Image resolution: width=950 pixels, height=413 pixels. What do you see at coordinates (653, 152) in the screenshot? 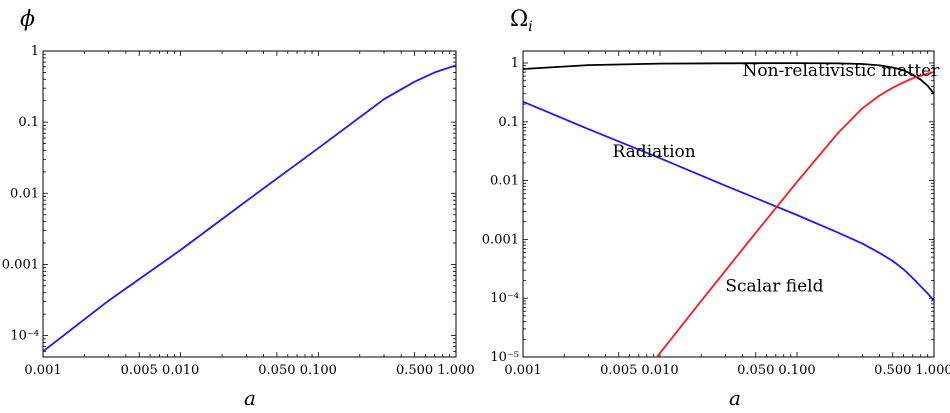
I see `series-annotation: Radiation` at bounding box center [653, 152].